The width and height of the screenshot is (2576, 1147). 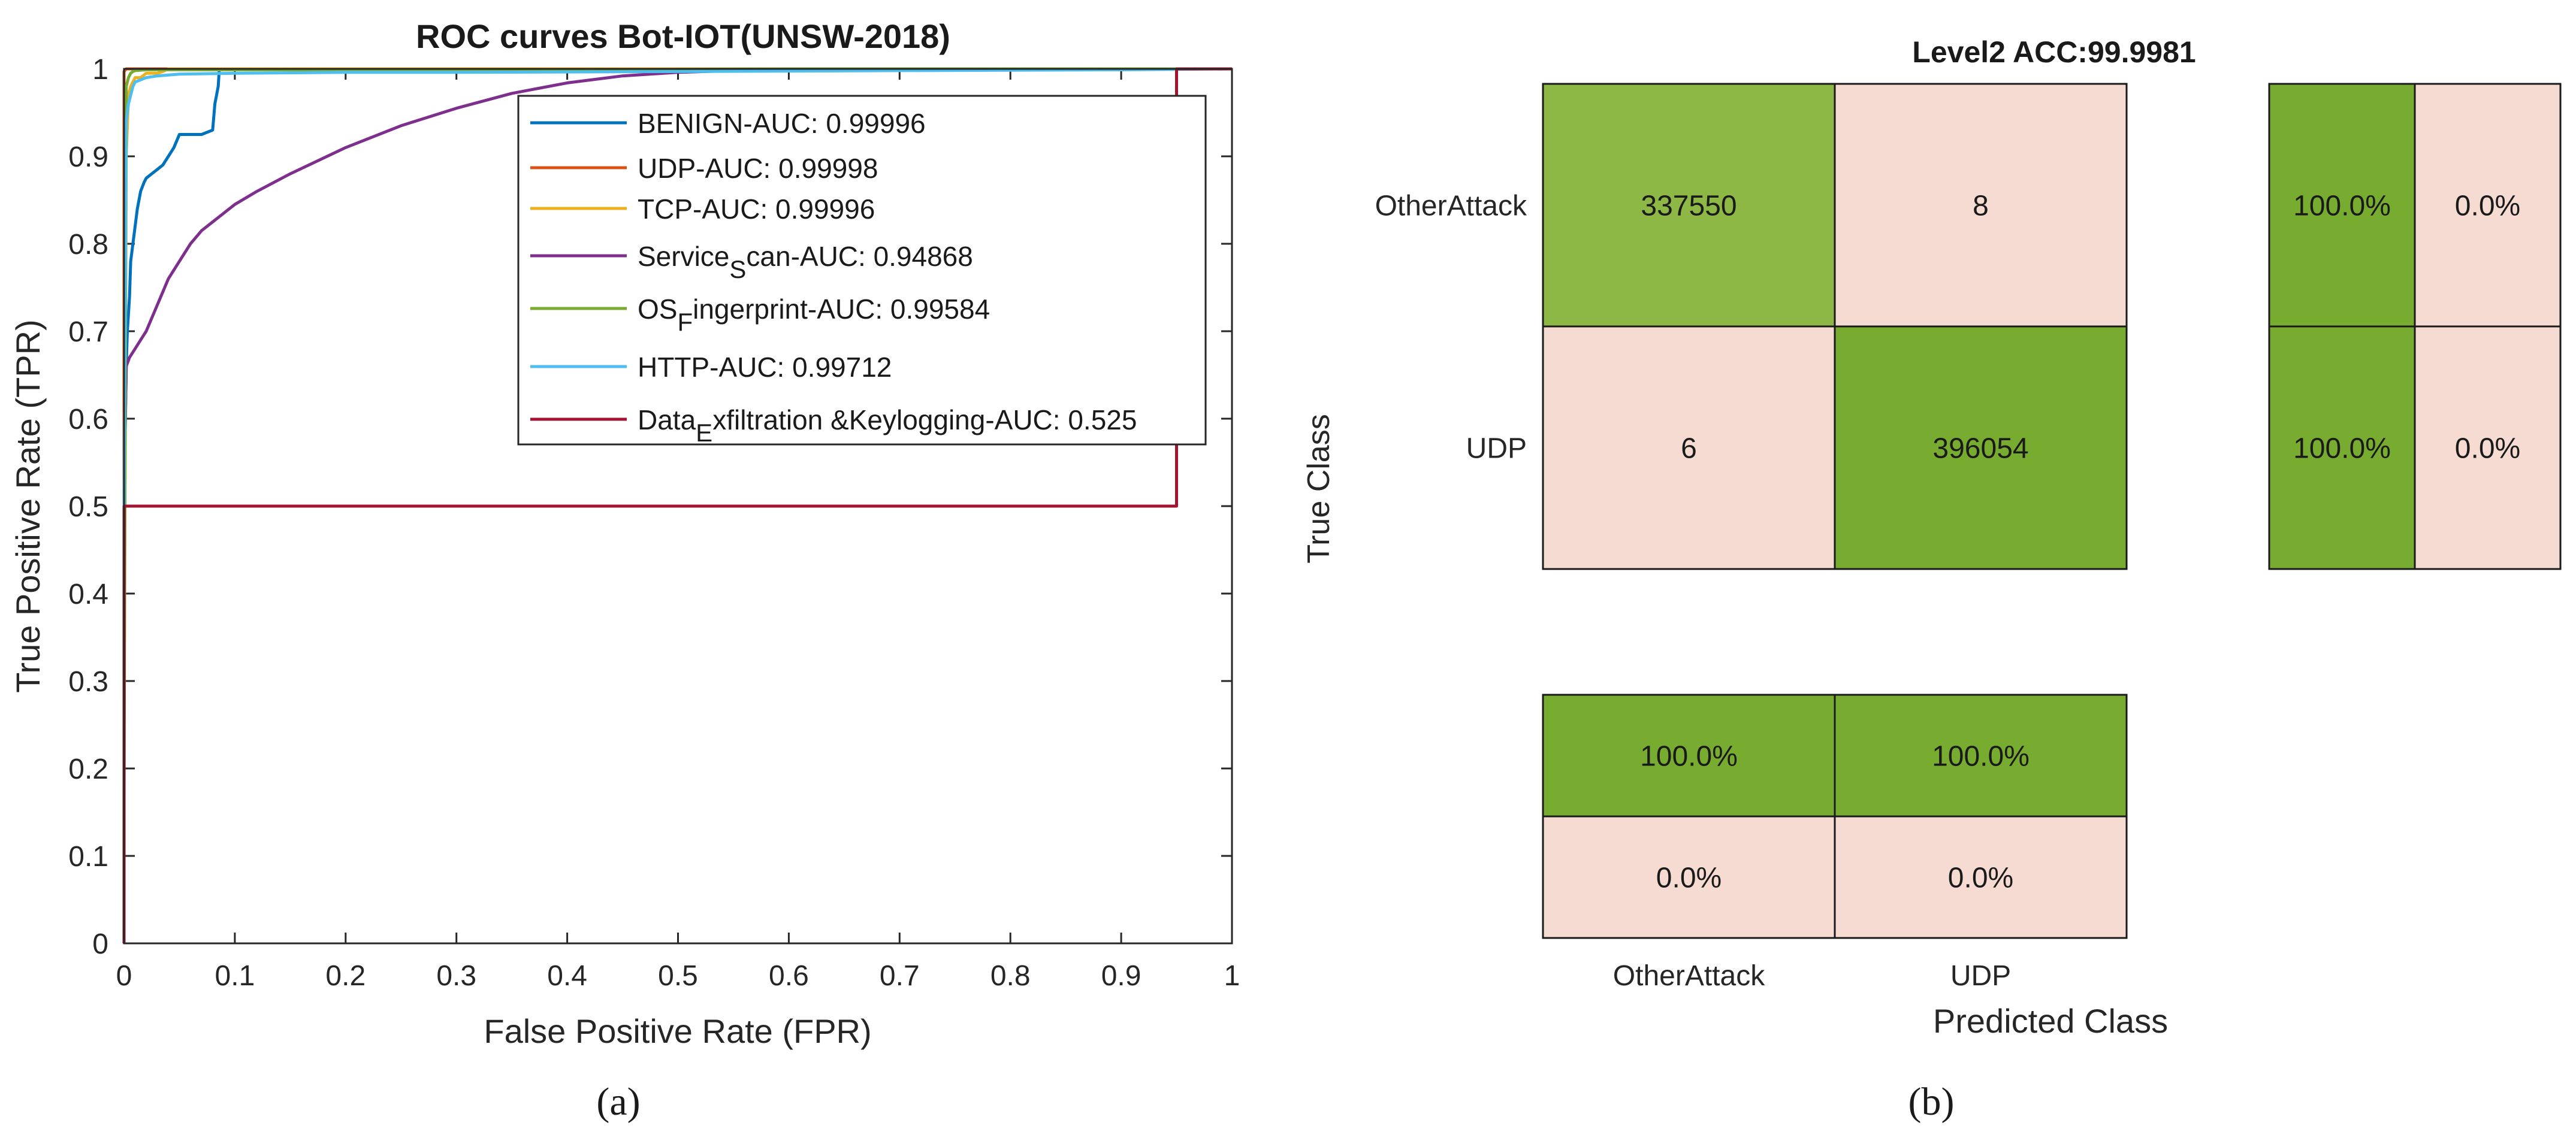 What do you see at coordinates (235, 976) in the screenshot?
I see `roc-xtick-label: 0.1` at bounding box center [235, 976].